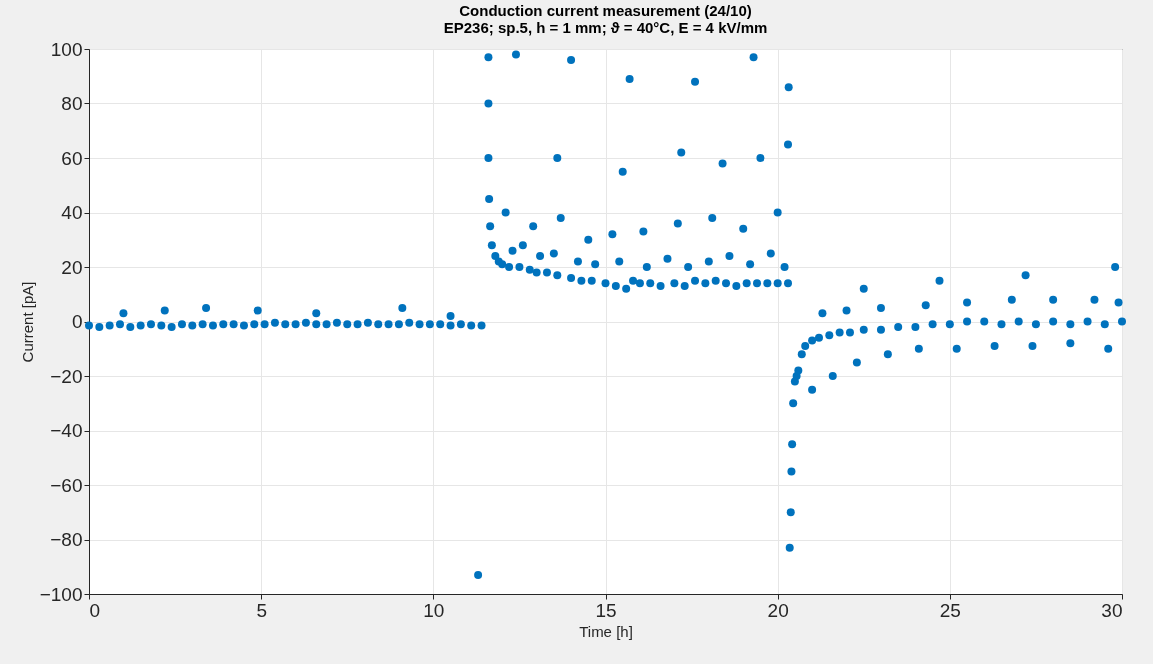 This screenshot has height=664, width=1153. Describe the element at coordinates (72, 212) in the screenshot. I see `y-tick-label: 40` at that location.